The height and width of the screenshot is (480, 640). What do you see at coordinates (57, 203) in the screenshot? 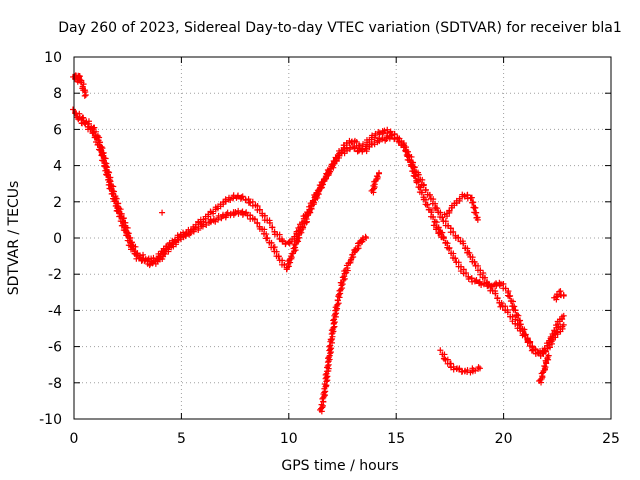
I see `y-tick-label: 2` at bounding box center [57, 203].